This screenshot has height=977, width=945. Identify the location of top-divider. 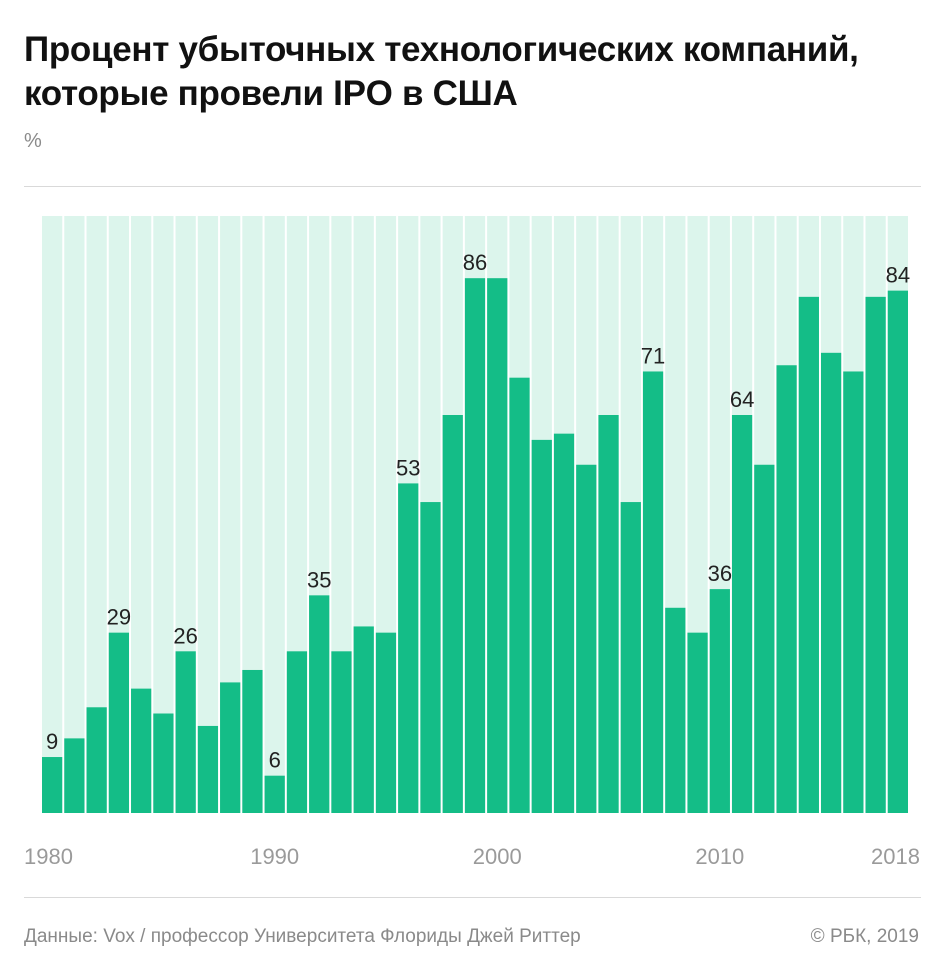
(472, 186).